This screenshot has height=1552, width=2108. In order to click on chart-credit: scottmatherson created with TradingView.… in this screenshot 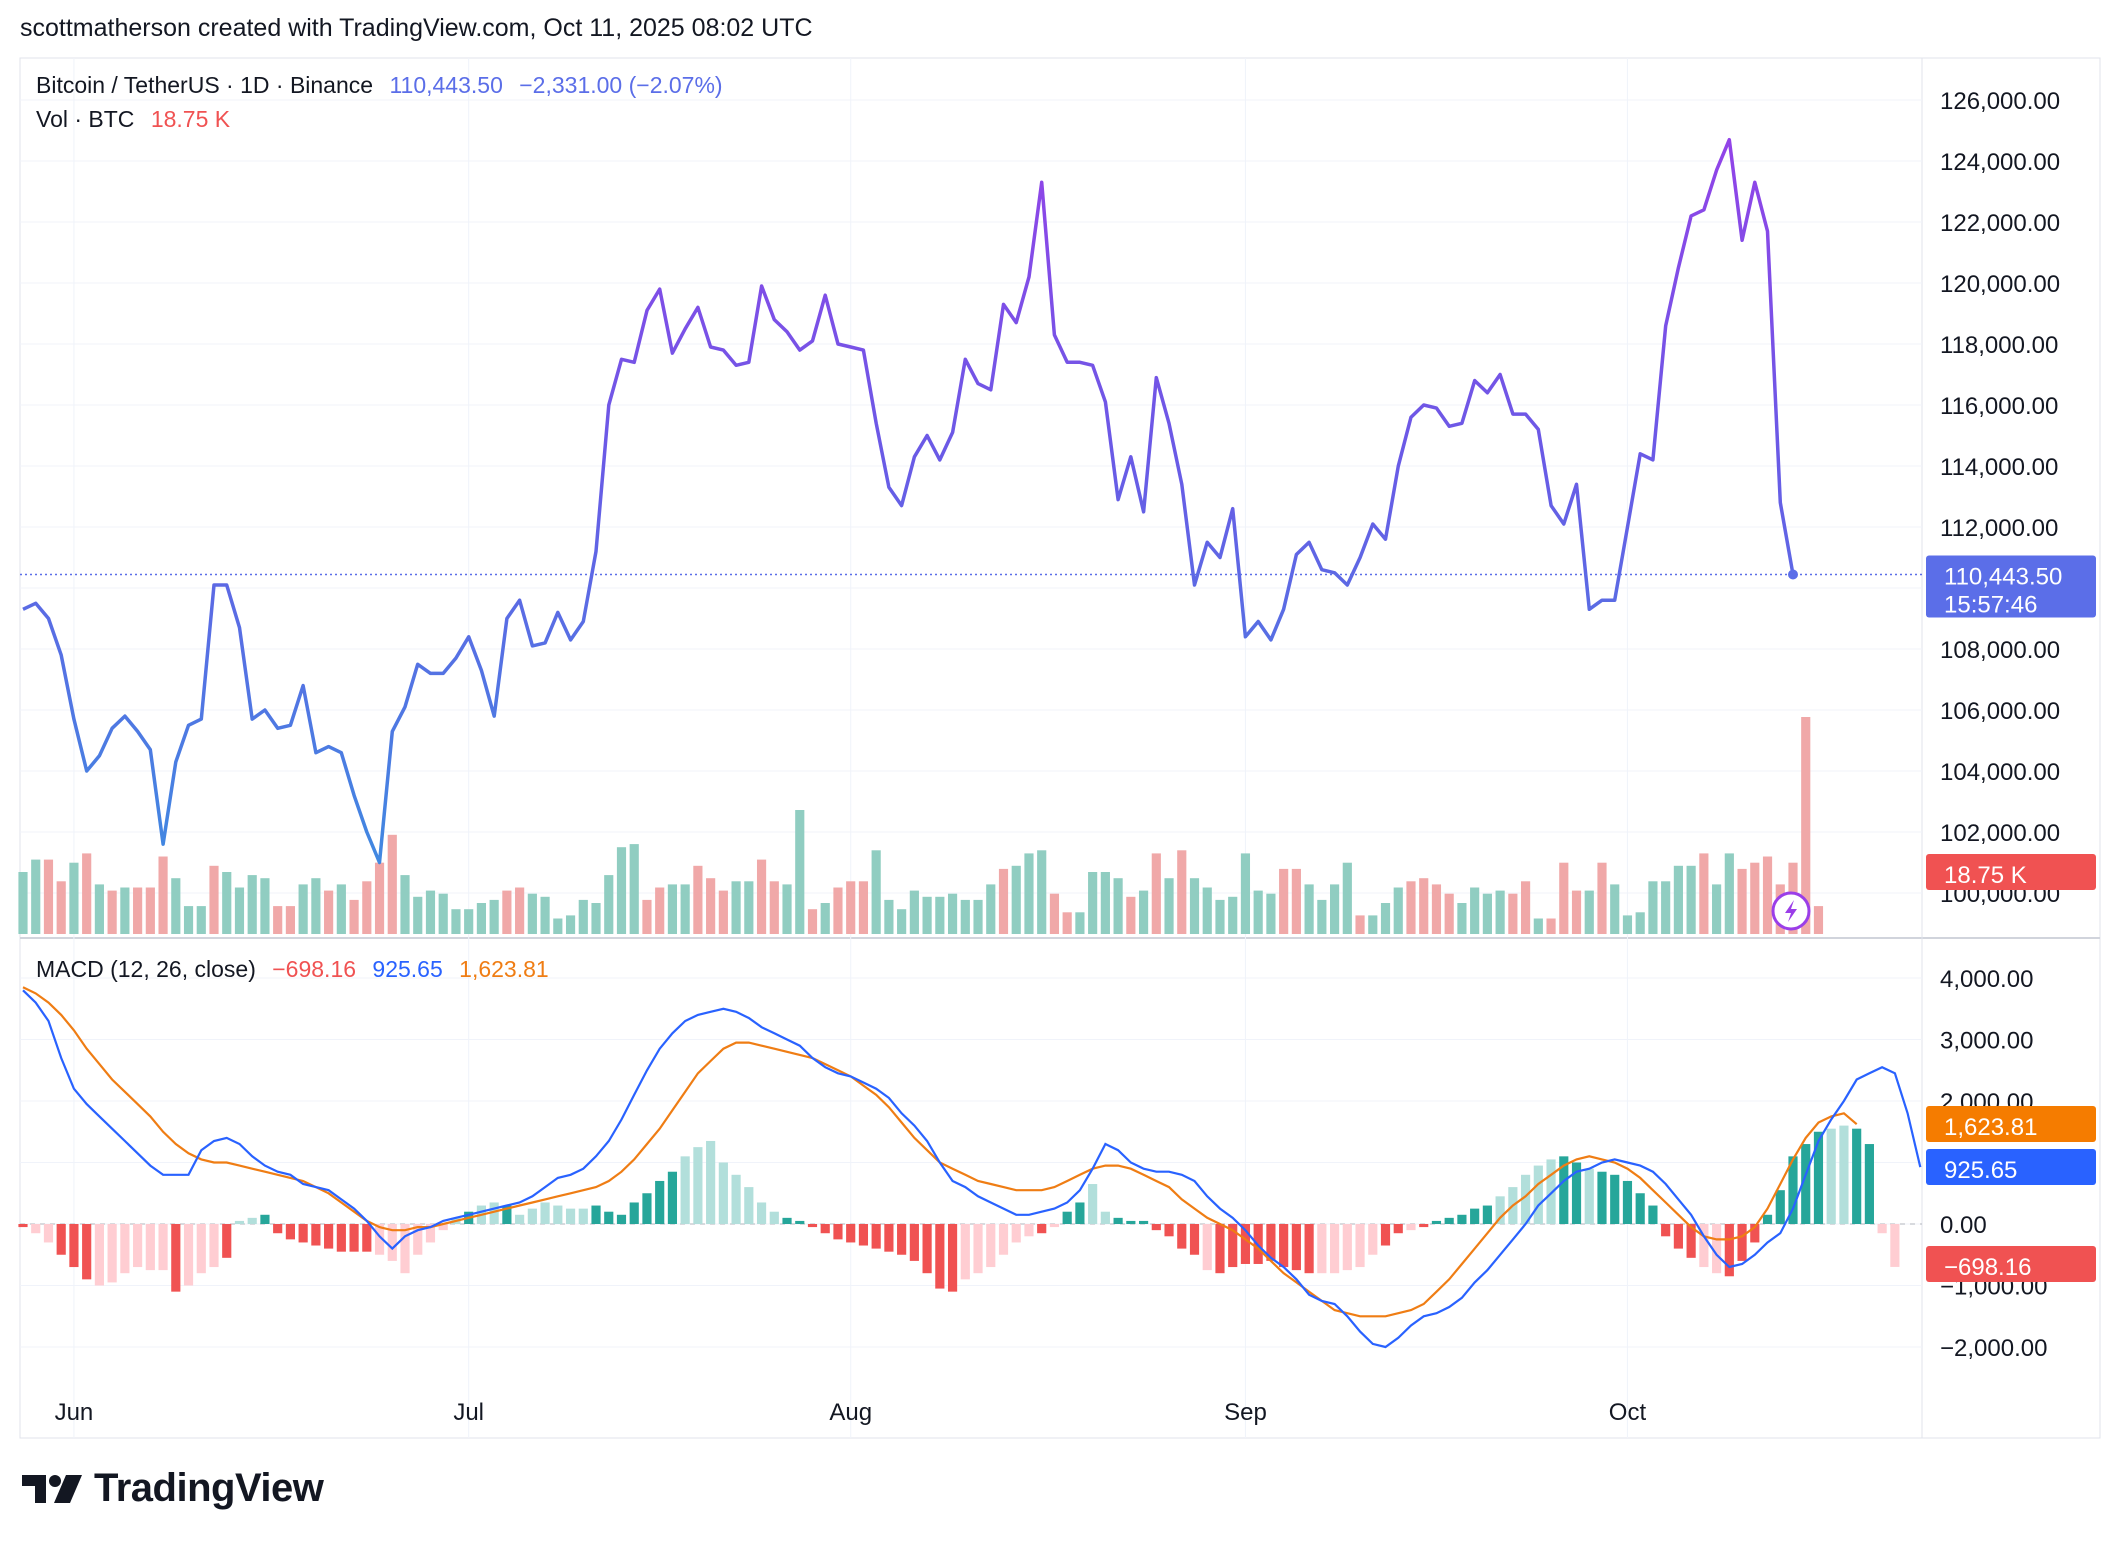, I will do `click(416, 28)`.